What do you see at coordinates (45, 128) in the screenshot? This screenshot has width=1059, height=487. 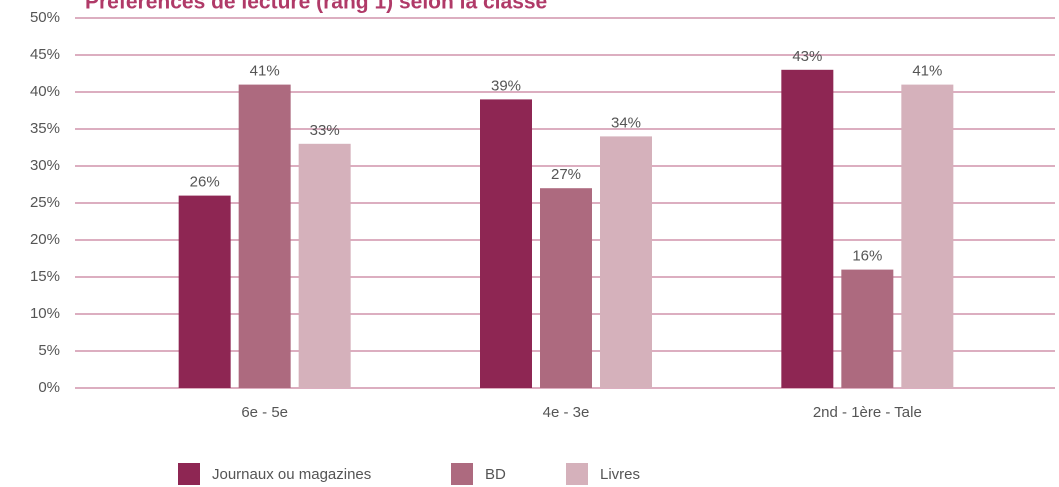 I see `y-tick-label: 35%` at bounding box center [45, 128].